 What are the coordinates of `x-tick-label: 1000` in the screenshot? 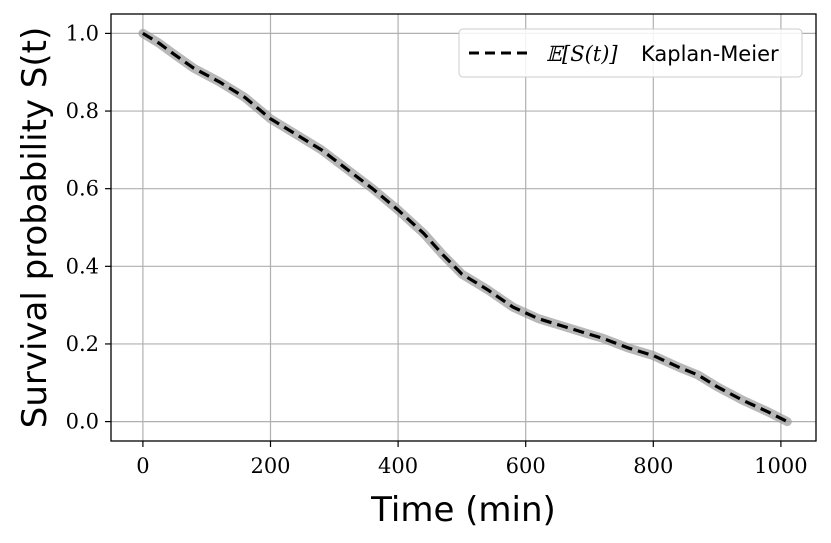 It's located at (780, 466).